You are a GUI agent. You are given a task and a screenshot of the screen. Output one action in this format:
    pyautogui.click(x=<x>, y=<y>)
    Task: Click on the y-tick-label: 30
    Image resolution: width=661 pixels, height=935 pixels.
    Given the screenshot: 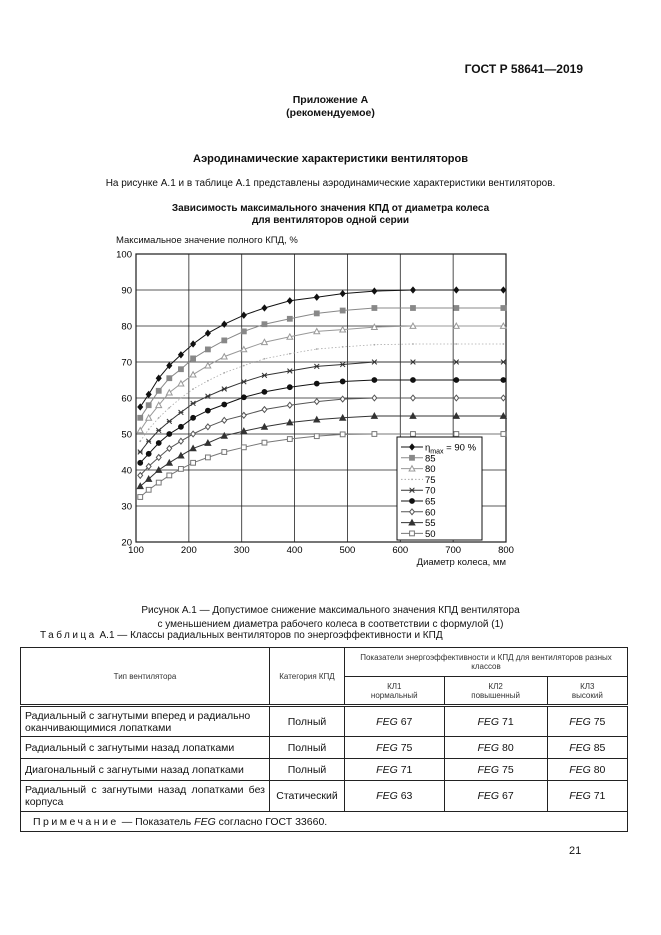 What is the action you would take?
    pyautogui.click(x=126, y=507)
    